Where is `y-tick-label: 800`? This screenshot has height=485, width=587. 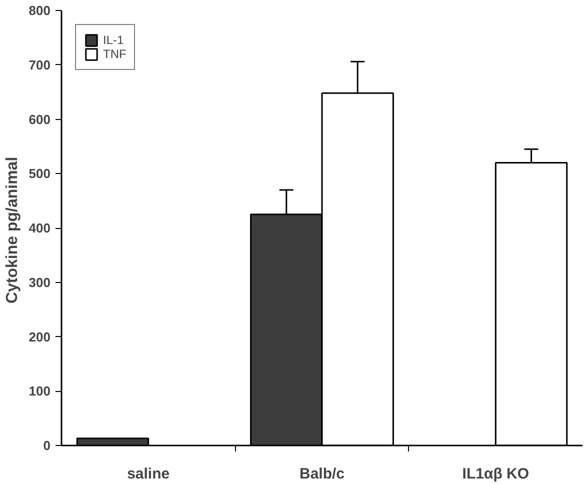
y-tick-label: 800 is located at coordinates (39, 10).